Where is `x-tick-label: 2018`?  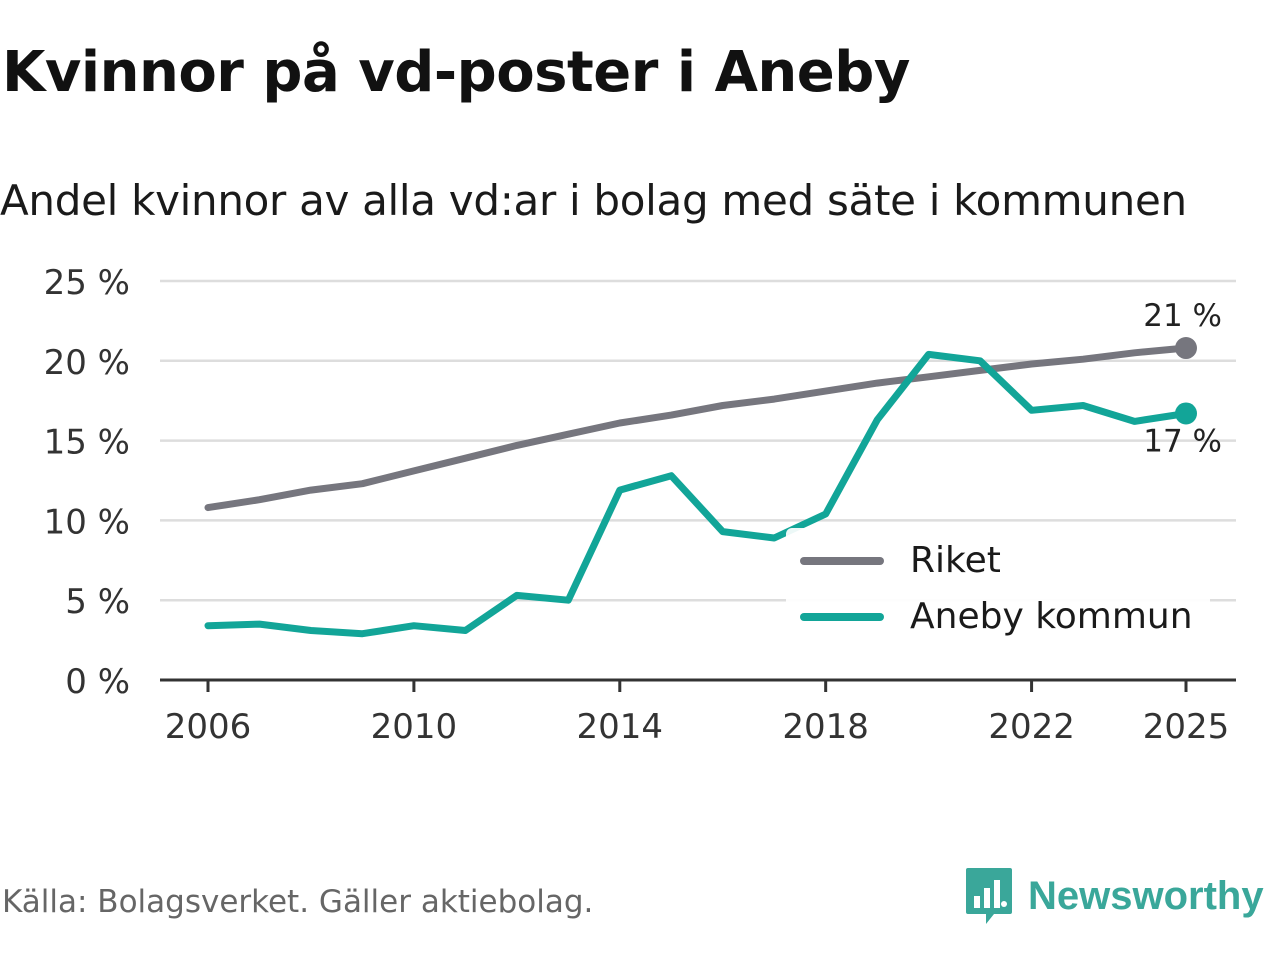 x-tick-label: 2018 is located at coordinates (825, 727).